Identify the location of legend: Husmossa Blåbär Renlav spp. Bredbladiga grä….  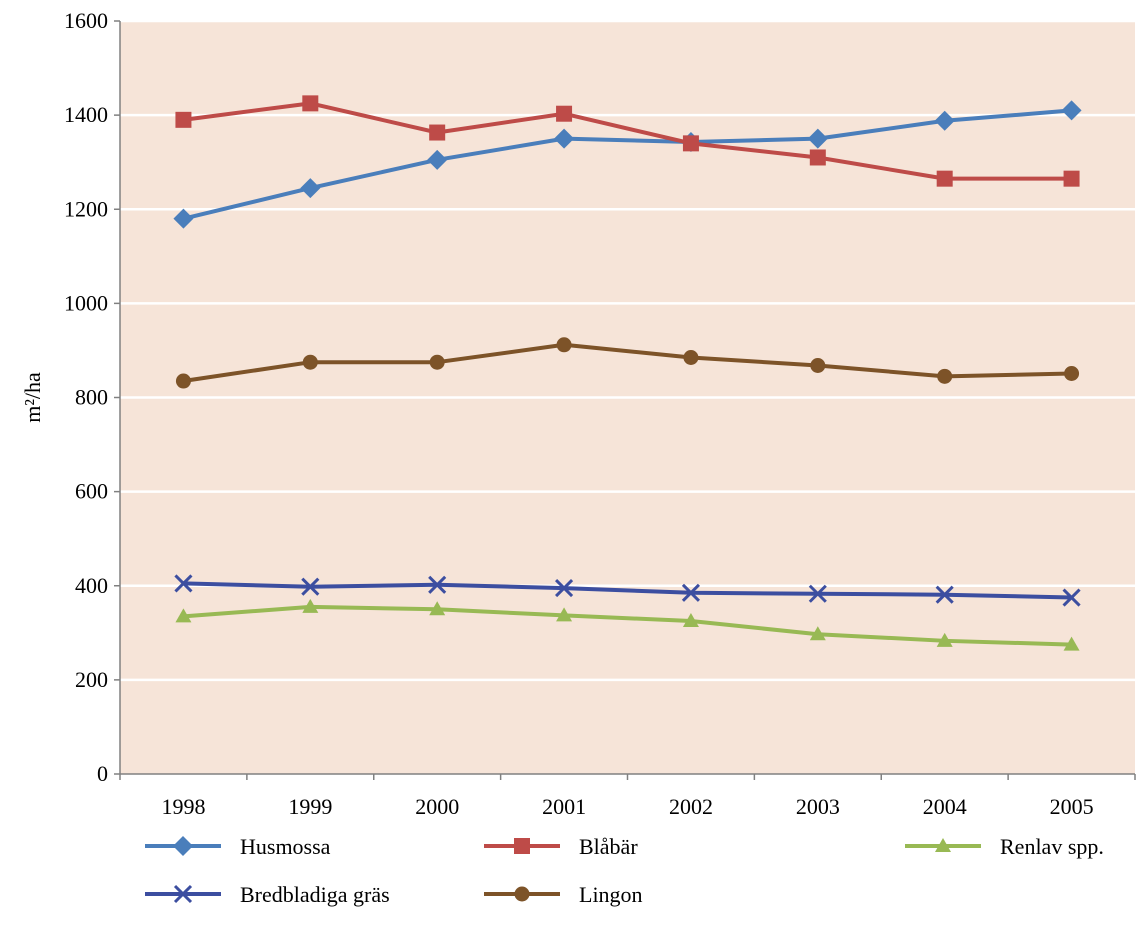
(624, 870).